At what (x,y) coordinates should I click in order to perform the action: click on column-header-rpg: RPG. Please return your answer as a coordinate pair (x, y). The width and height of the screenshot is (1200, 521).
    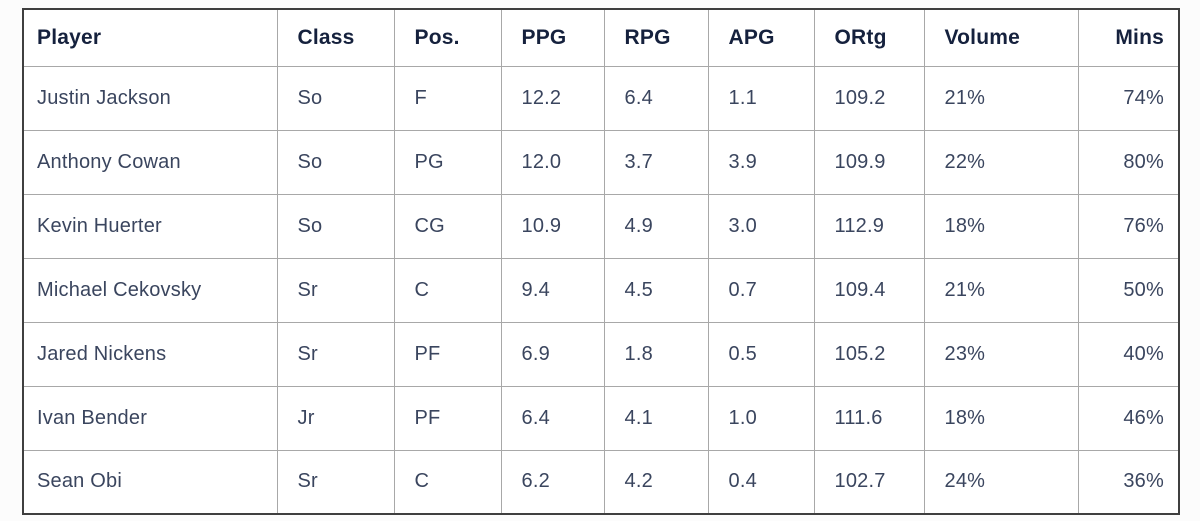
    Looking at the image, I should click on (656, 37).